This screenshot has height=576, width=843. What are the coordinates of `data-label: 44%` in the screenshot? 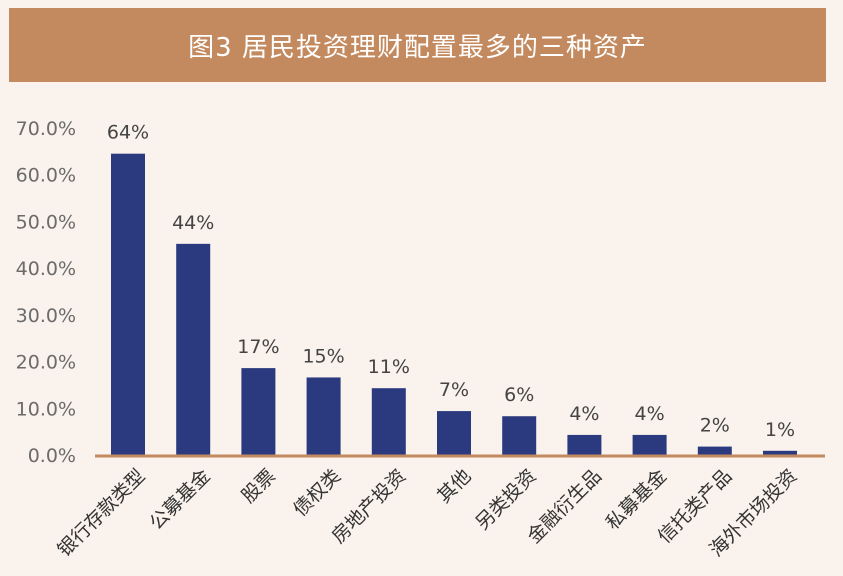 It's located at (193, 223).